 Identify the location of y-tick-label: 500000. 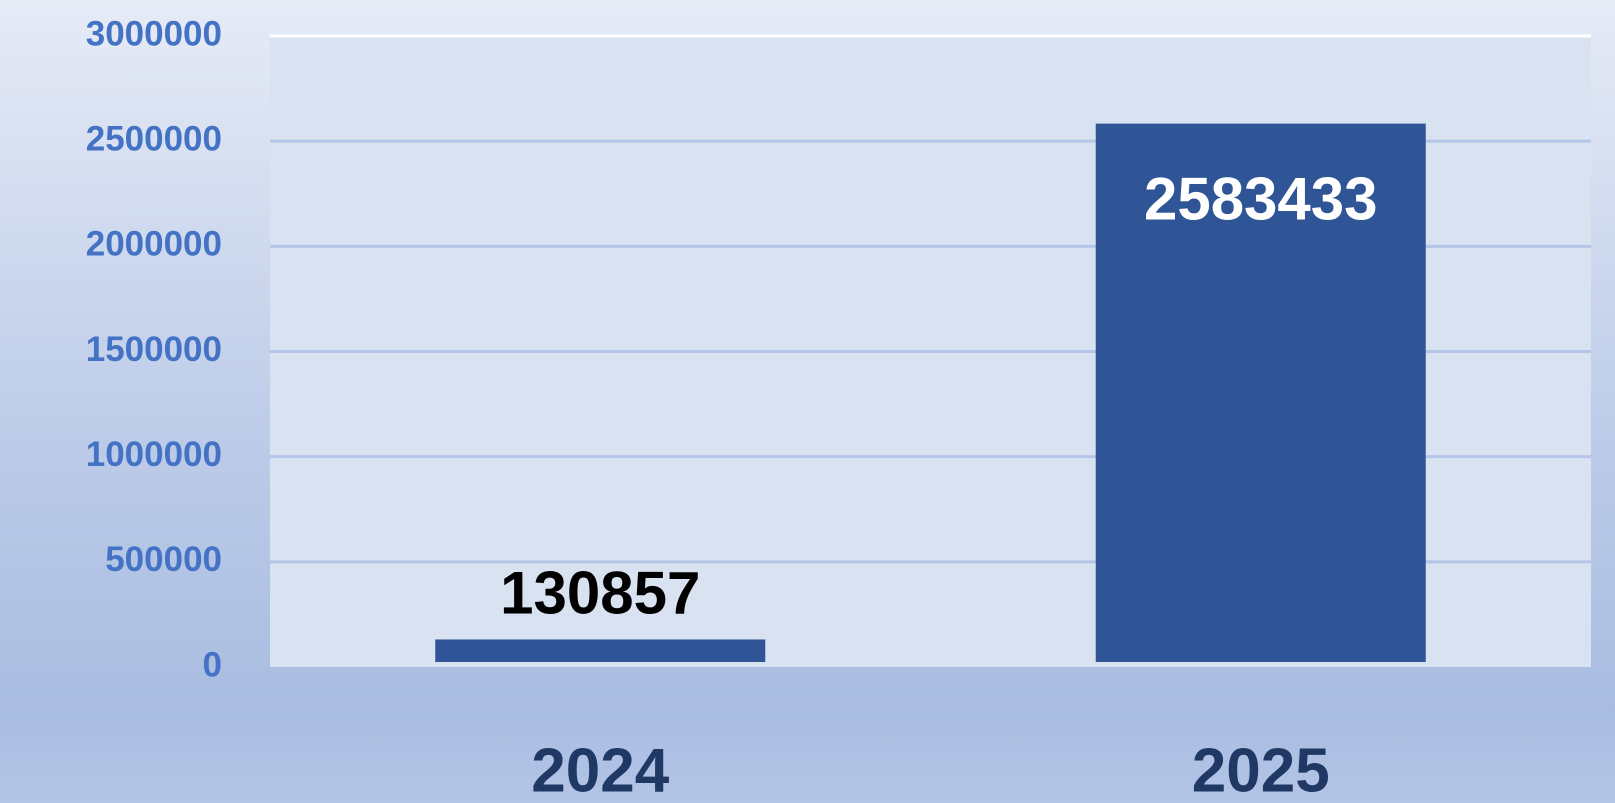
(163, 559).